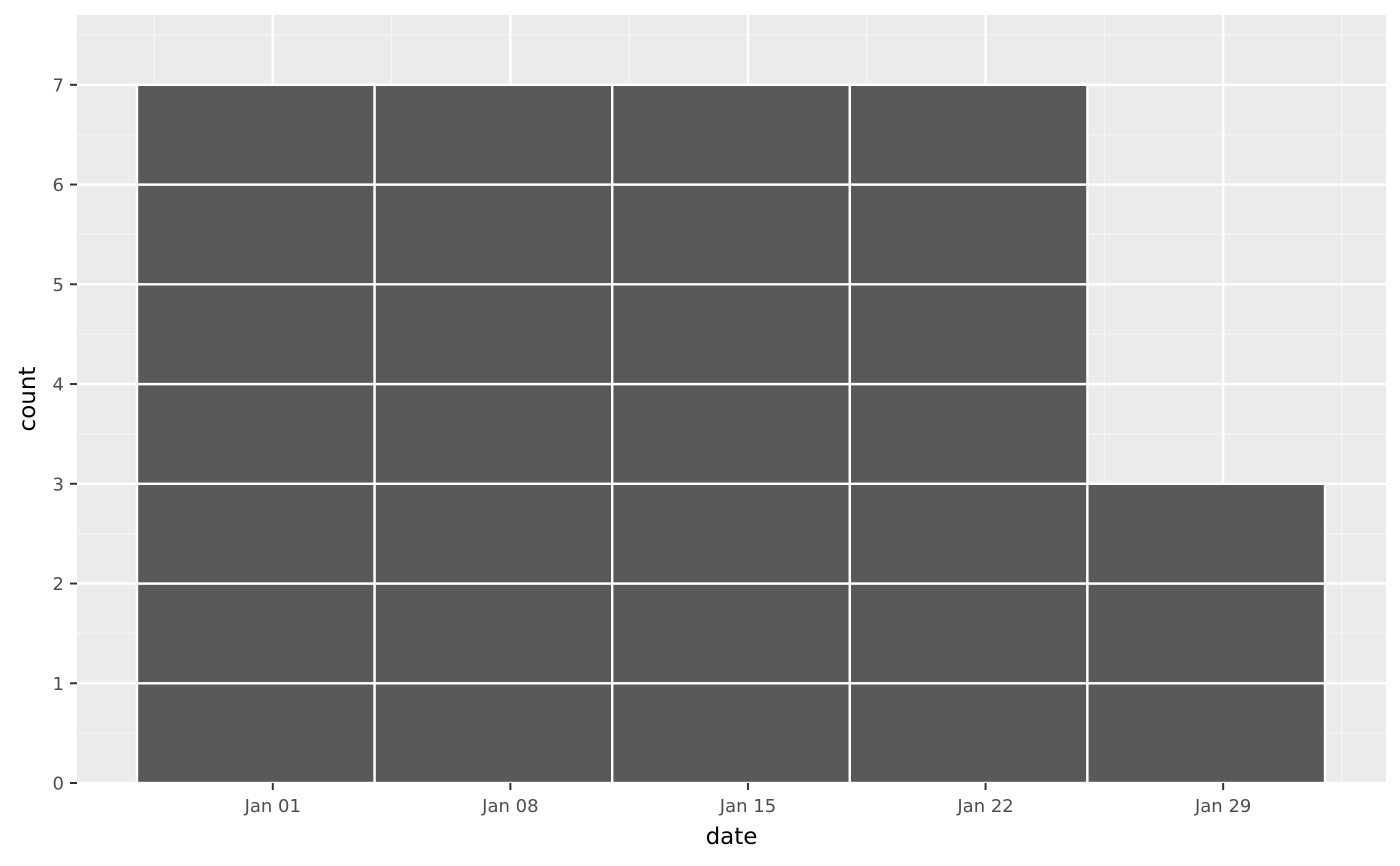 Image resolution: width=1400 pixels, height=866 pixels. I want to click on x-axis: Jan 01 Jan 08 Jan 15 Jan 22 Jan 29, so click(747, 800).